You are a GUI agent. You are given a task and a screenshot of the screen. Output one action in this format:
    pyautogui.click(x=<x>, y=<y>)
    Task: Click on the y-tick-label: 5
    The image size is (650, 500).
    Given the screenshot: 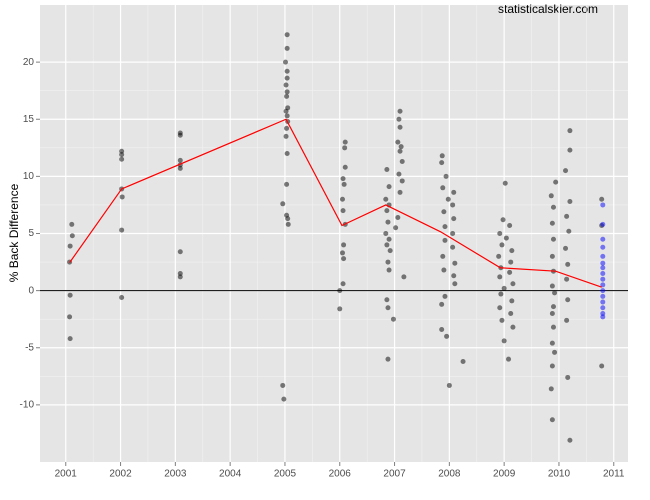 What is the action you would take?
    pyautogui.click(x=31, y=233)
    